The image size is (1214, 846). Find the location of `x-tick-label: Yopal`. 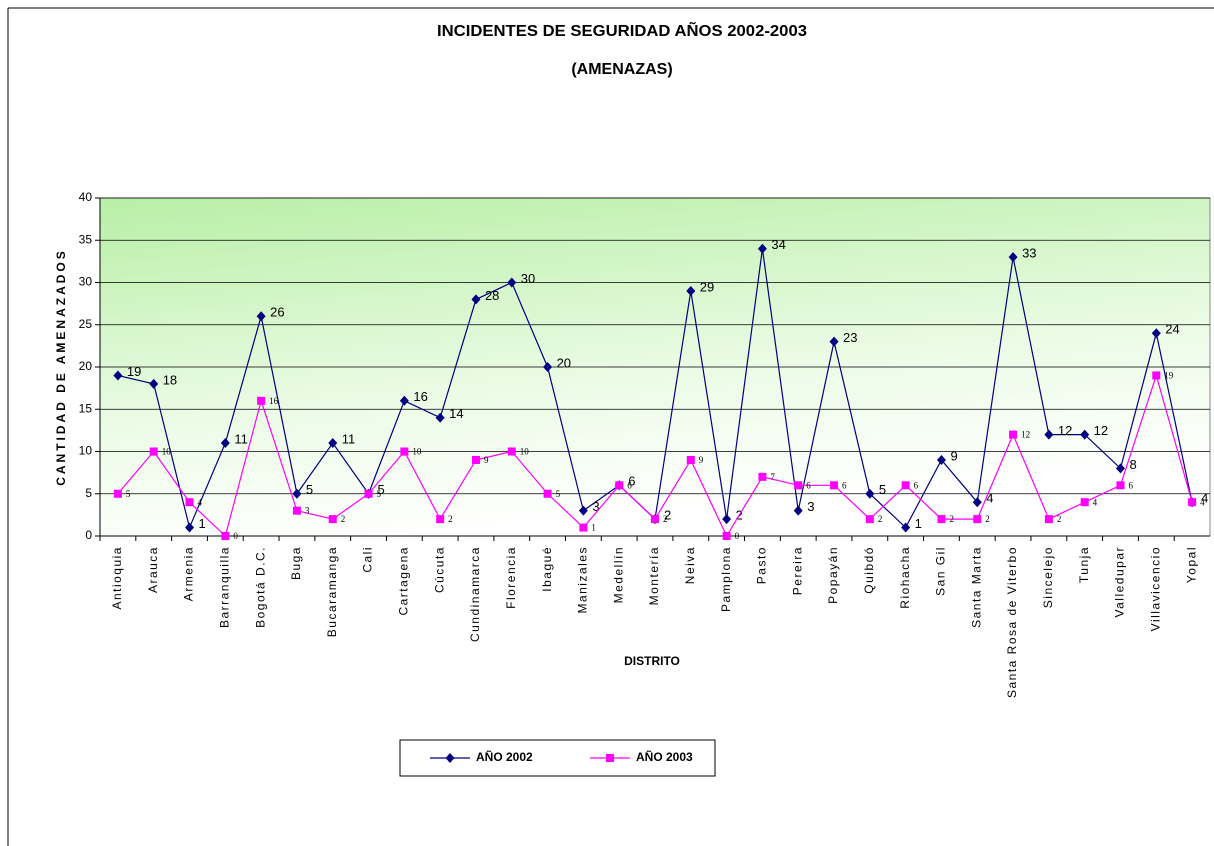

x-tick-label: Yopal is located at coordinates (1191, 564).